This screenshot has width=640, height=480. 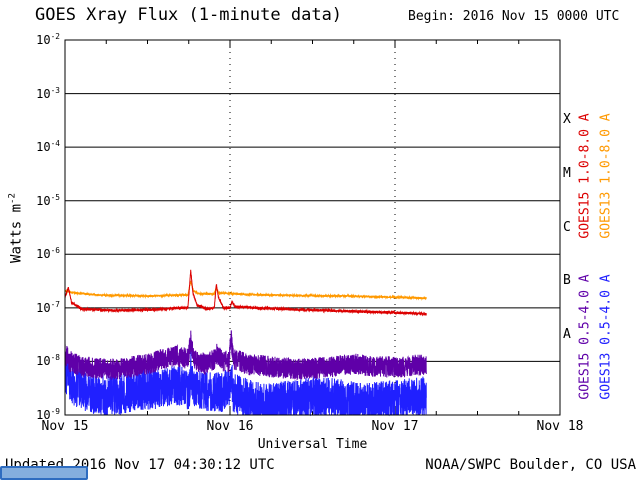 What do you see at coordinates (585, 176) in the screenshot?
I see `legend-goes15-long: GOES15 1.0-8.0 A` at bounding box center [585, 176].